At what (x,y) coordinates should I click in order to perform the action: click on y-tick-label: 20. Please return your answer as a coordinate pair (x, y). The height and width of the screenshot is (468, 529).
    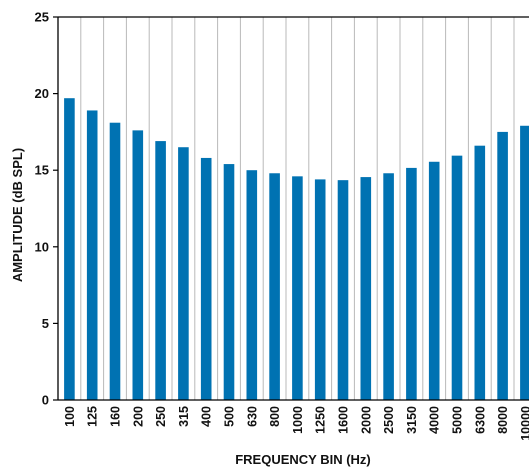
    Looking at the image, I should click on (42, 93).